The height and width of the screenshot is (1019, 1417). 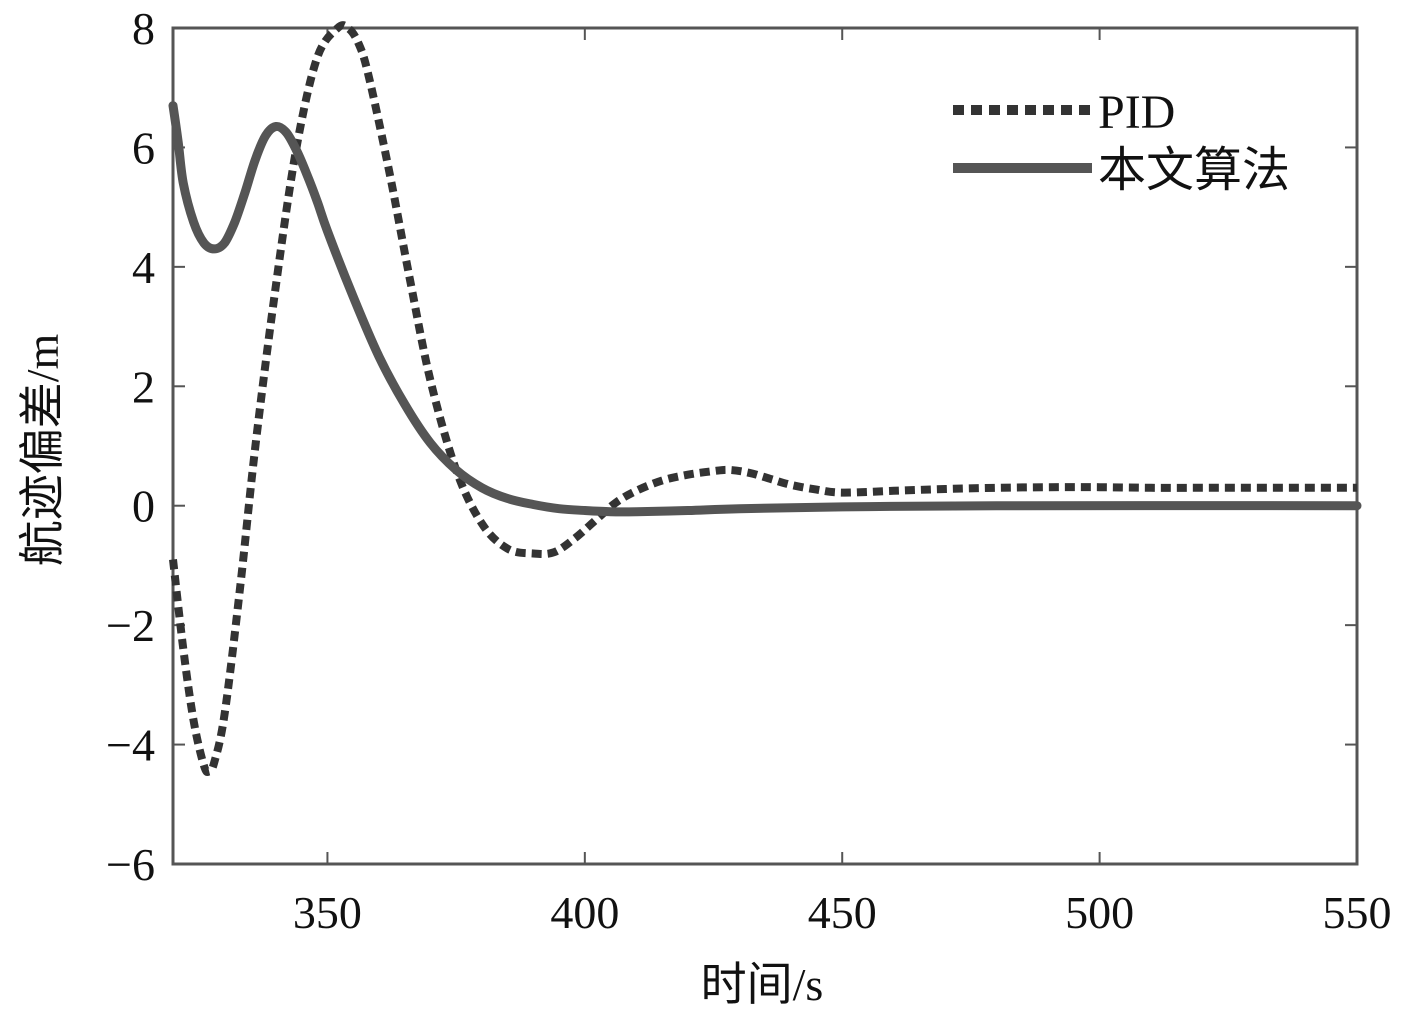 I want to click on x-tick-label: 500, so click(x=1099, y=912).